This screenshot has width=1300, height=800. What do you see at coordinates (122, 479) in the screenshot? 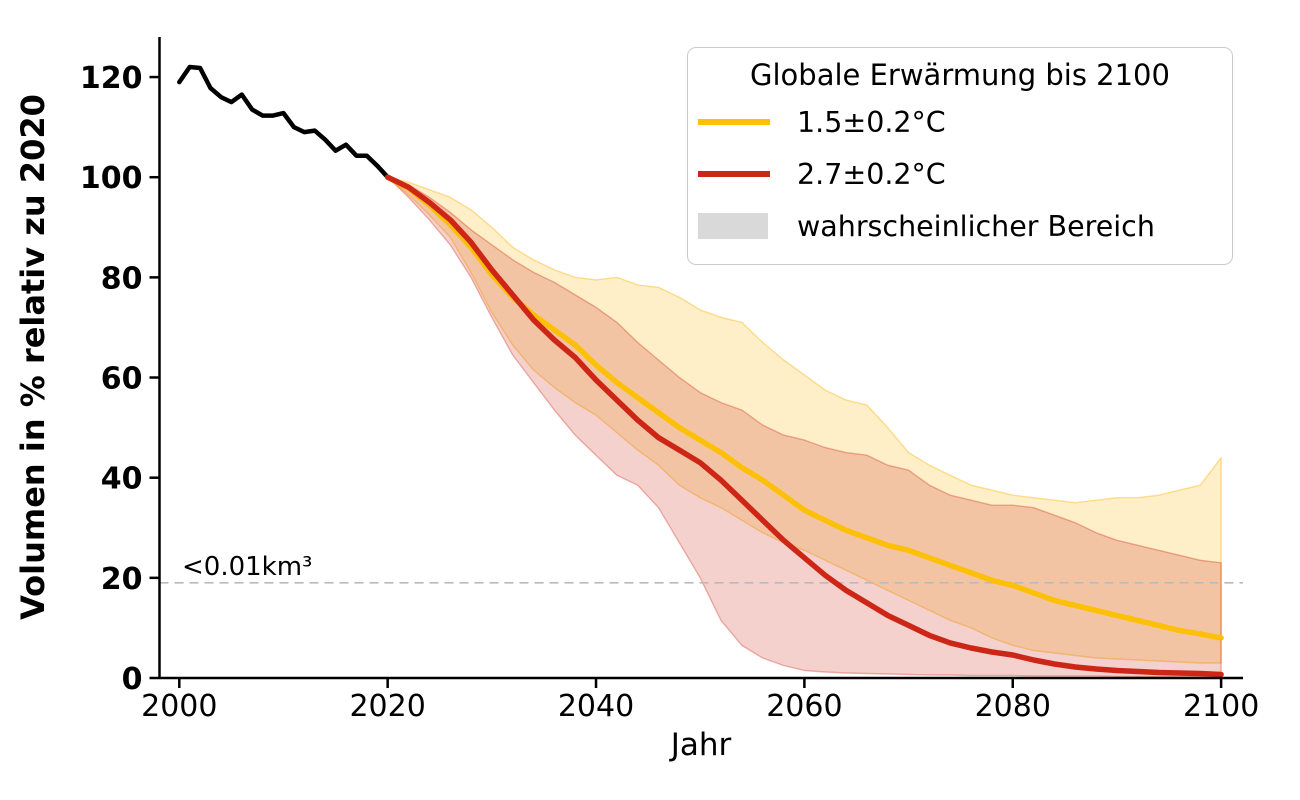
I see `y-tick-label: 40` at bounding box center [122, 479].